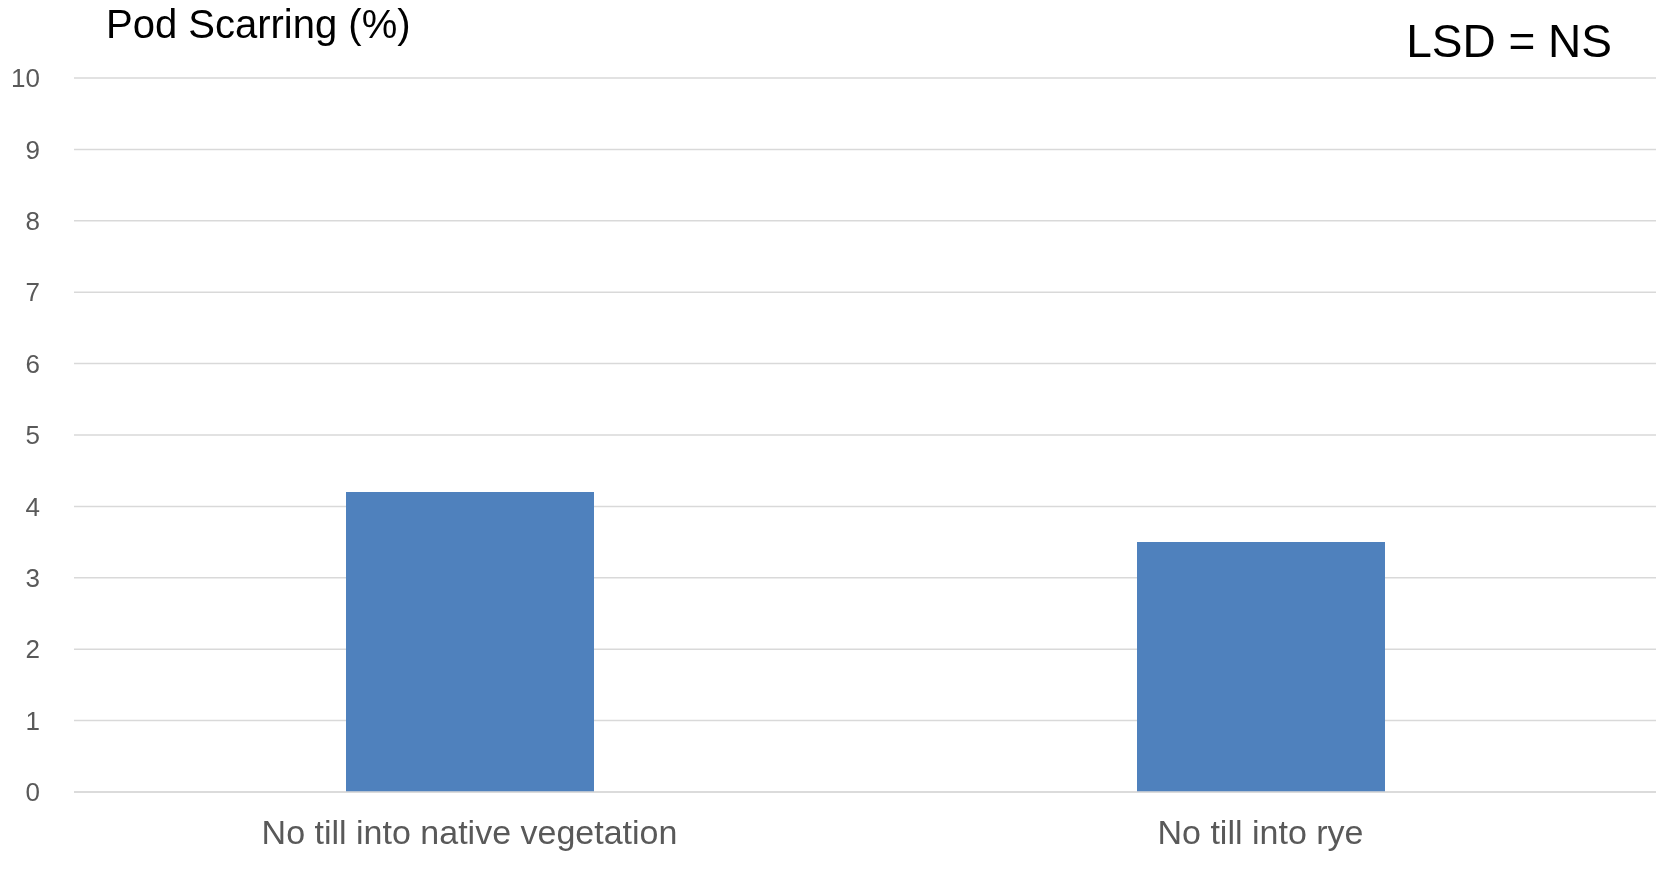 The width and height of the screenshot is (1656, 870). I want to click on text: LSD = NS, so click(1509, 41).